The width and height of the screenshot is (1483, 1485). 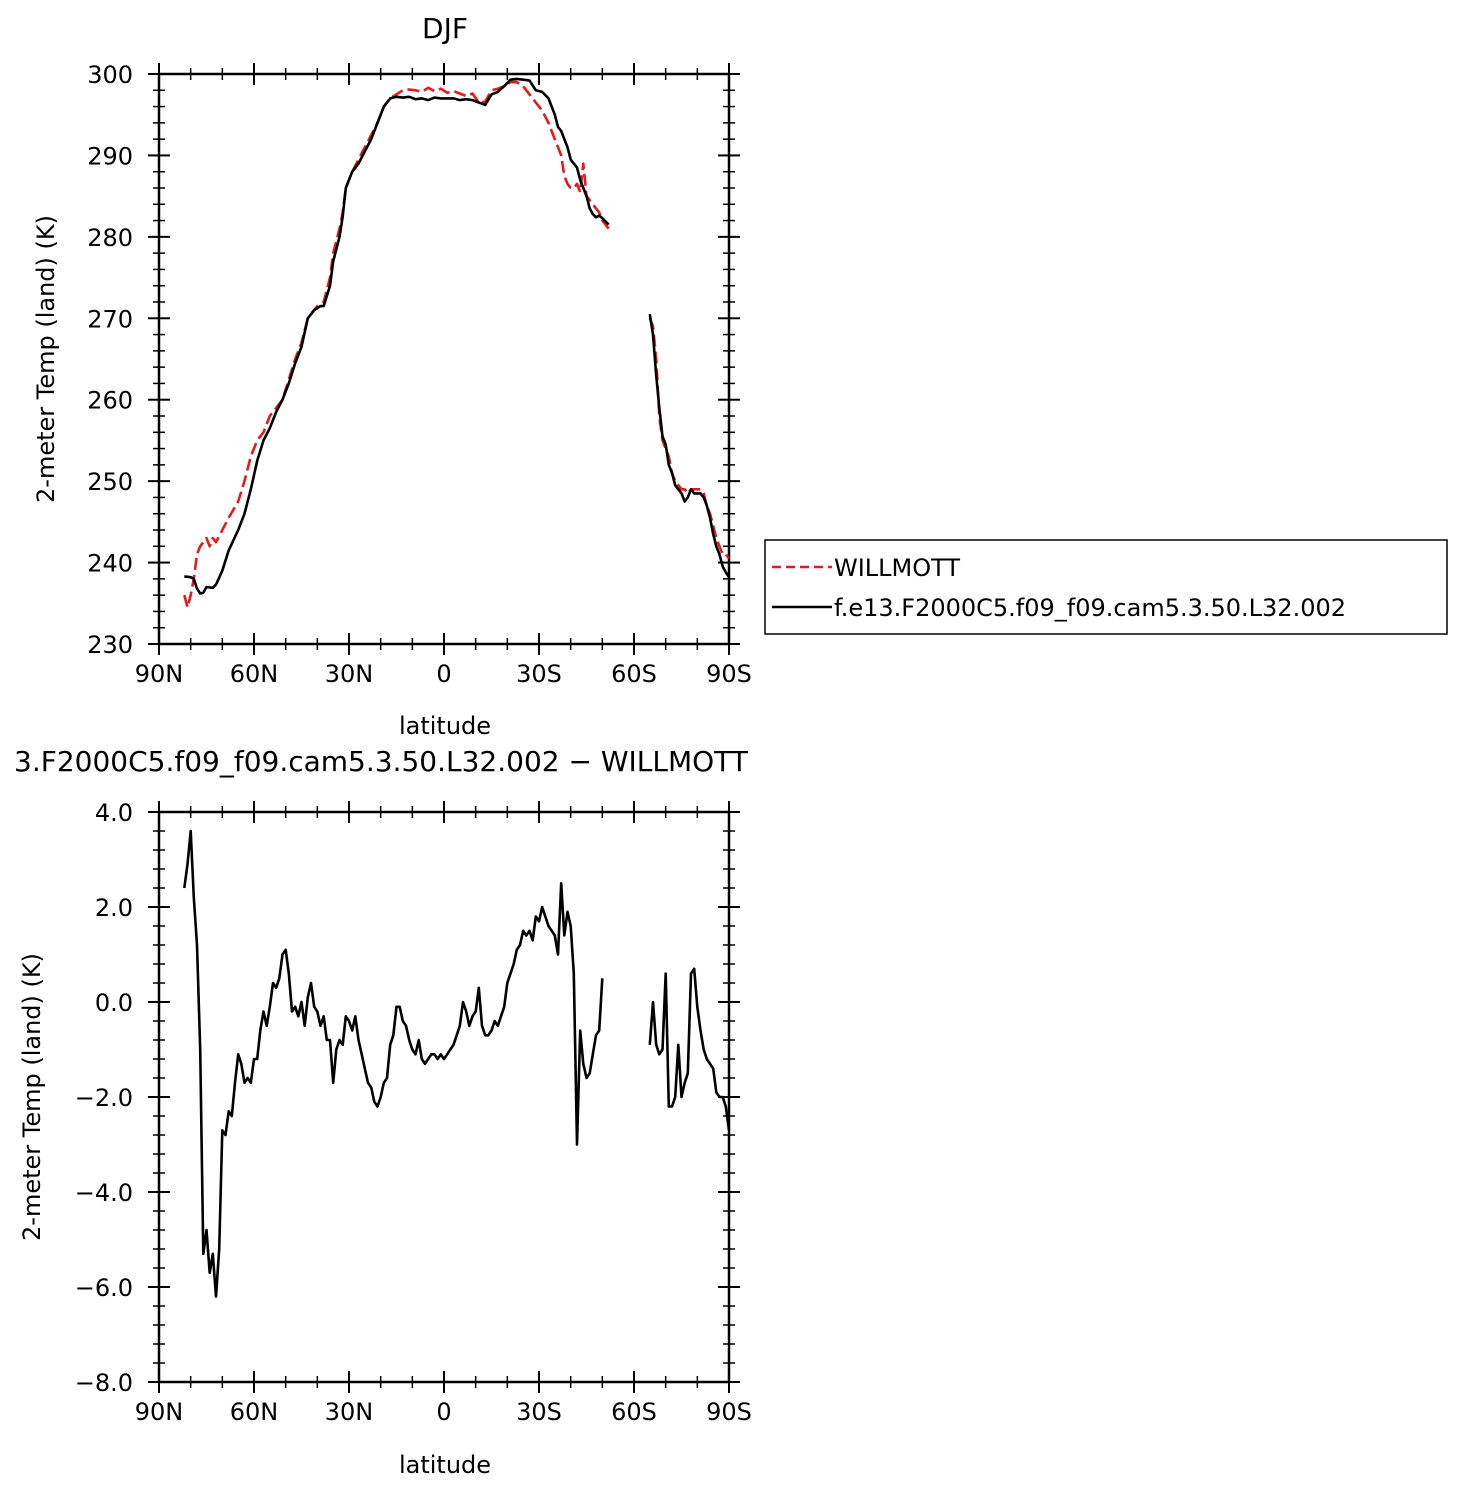 What do you see at coordinates (110, 238) in the screenshot?
I see `y-tick-label: 280` at bounding box center [110, 238].